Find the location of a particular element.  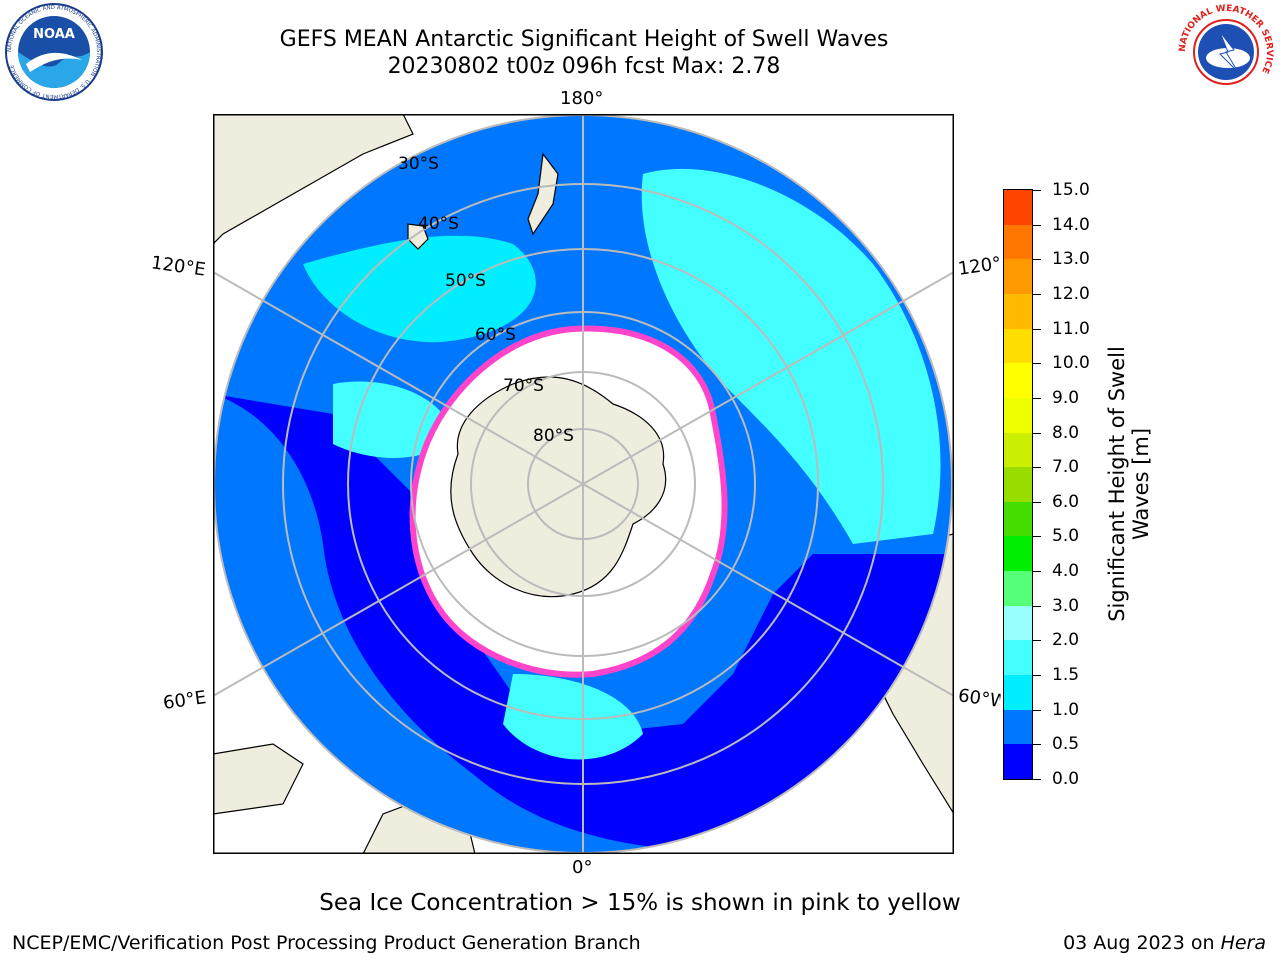

lat-label-60s: 60°S is located at coordinates (495, 335).